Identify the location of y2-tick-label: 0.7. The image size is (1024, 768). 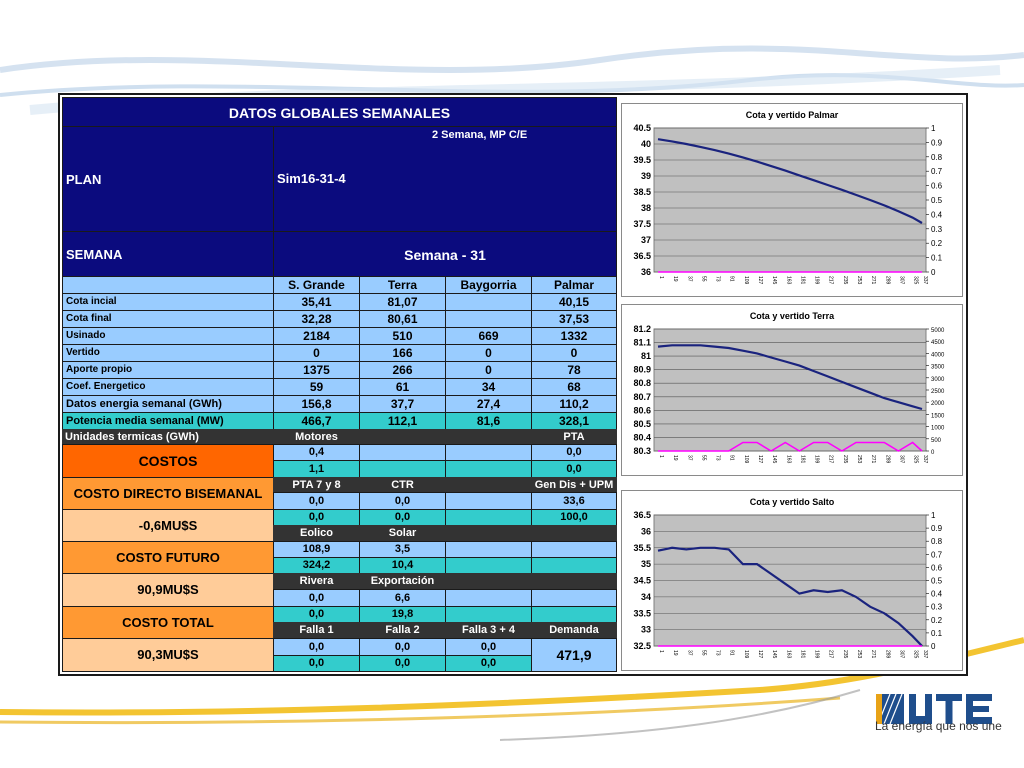
(937, 554).